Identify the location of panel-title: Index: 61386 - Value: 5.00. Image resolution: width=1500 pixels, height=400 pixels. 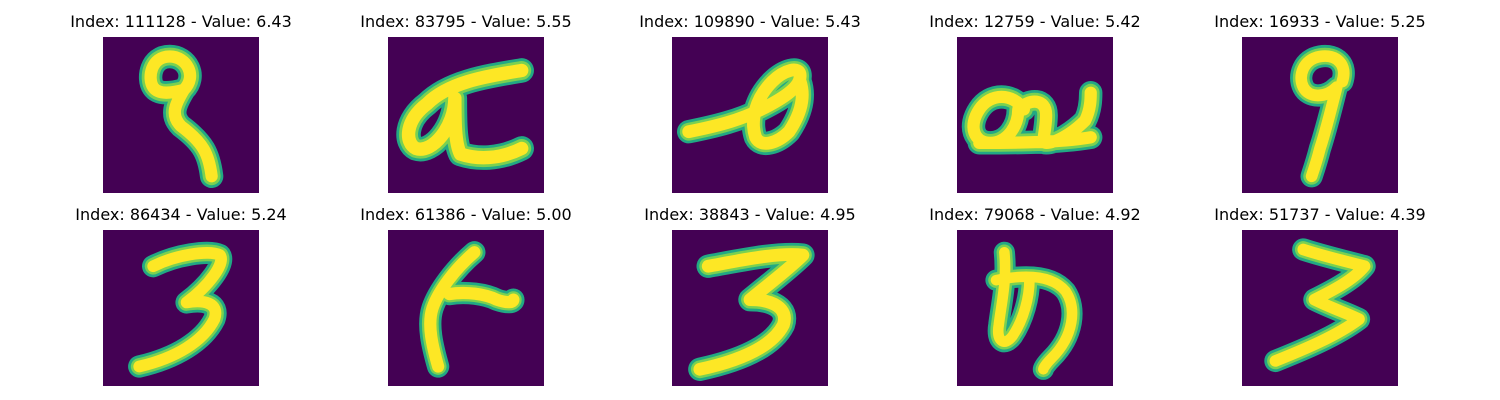
(466, 214).